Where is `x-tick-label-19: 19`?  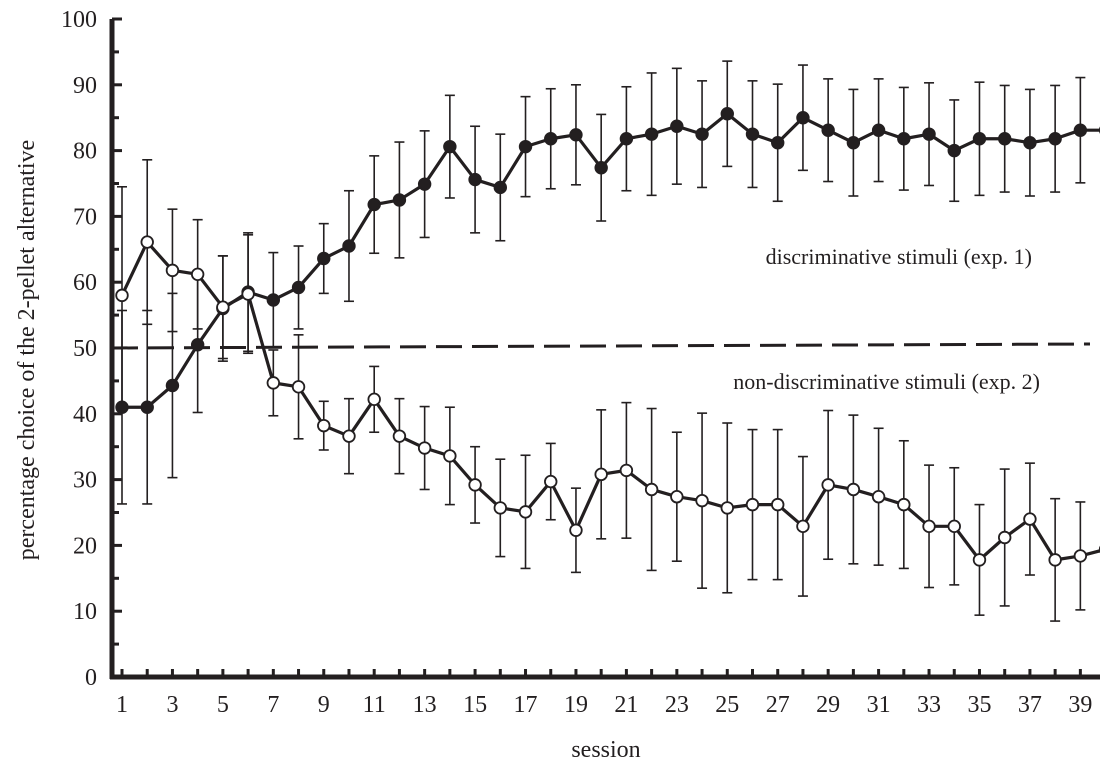
x-tick-label-19: 19 is located at coordinates (576, 705).